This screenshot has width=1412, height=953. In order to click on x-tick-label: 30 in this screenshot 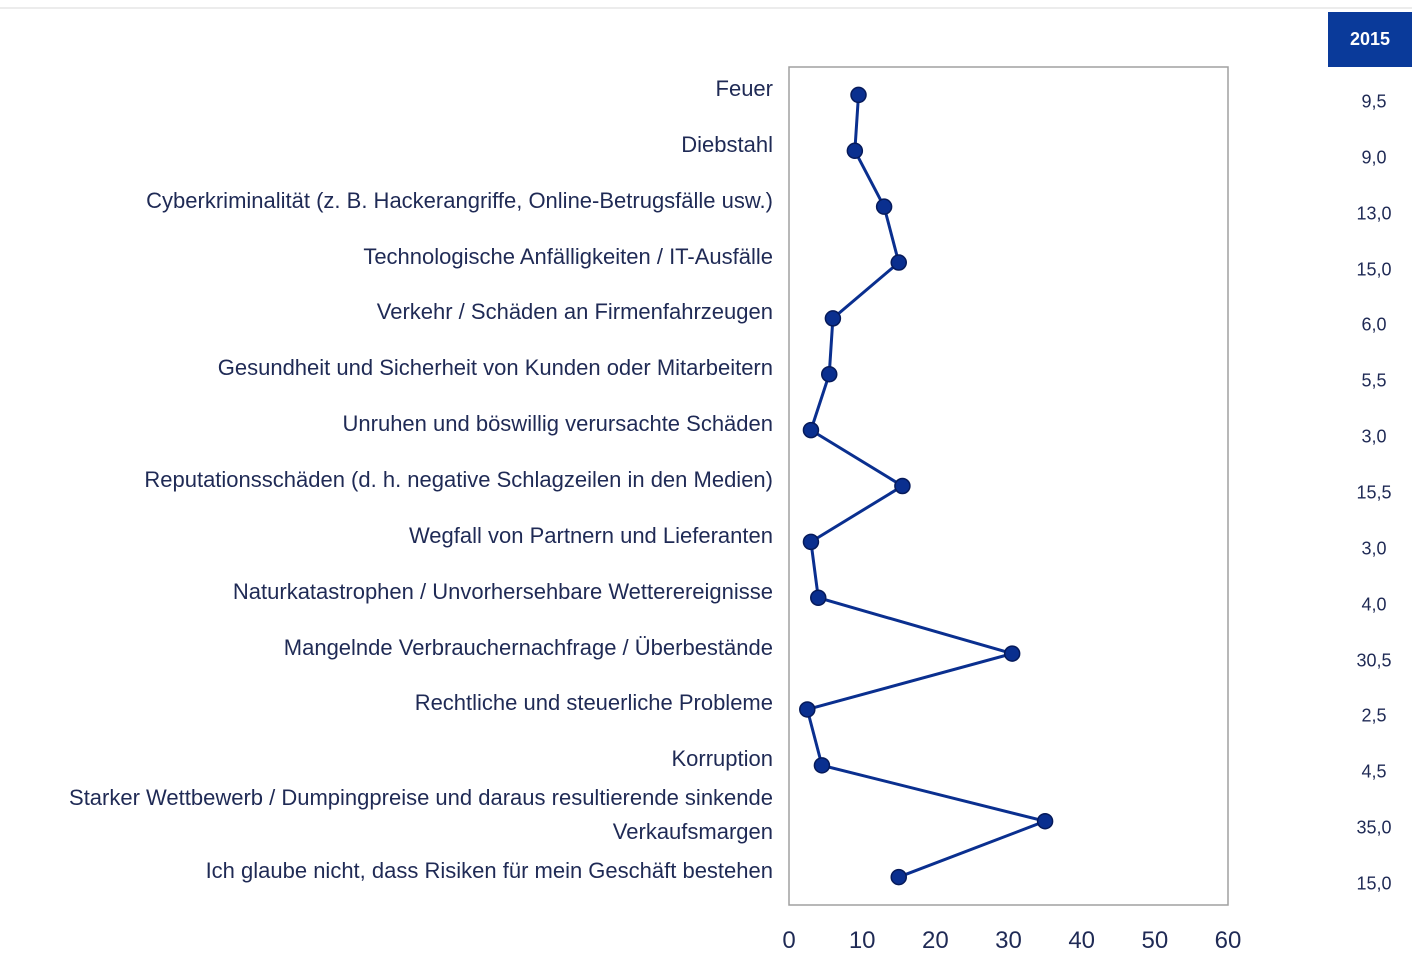, I will do `click(1008, 940)`.